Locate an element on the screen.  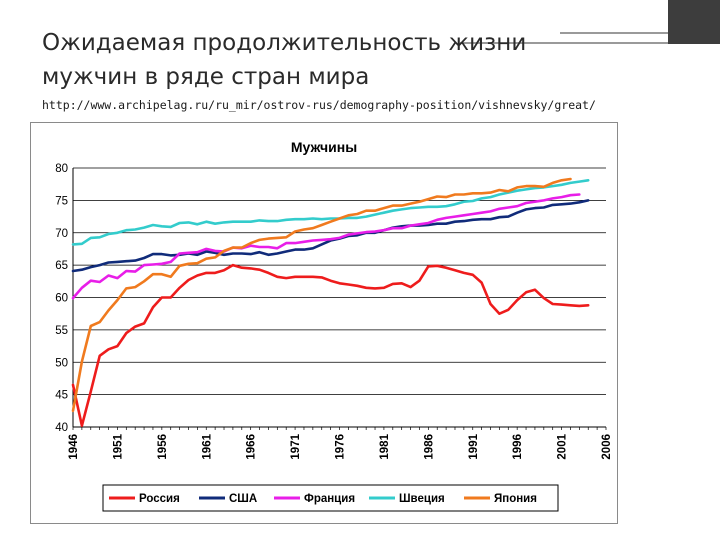
x-tick-label: 2006 is located at coordinates (607, 447).